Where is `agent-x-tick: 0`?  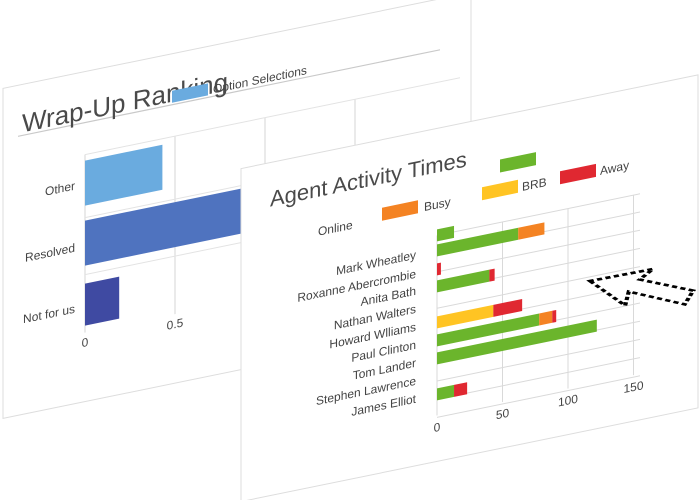
agent-x-tick: 0 is located at coordinates (437, 427).